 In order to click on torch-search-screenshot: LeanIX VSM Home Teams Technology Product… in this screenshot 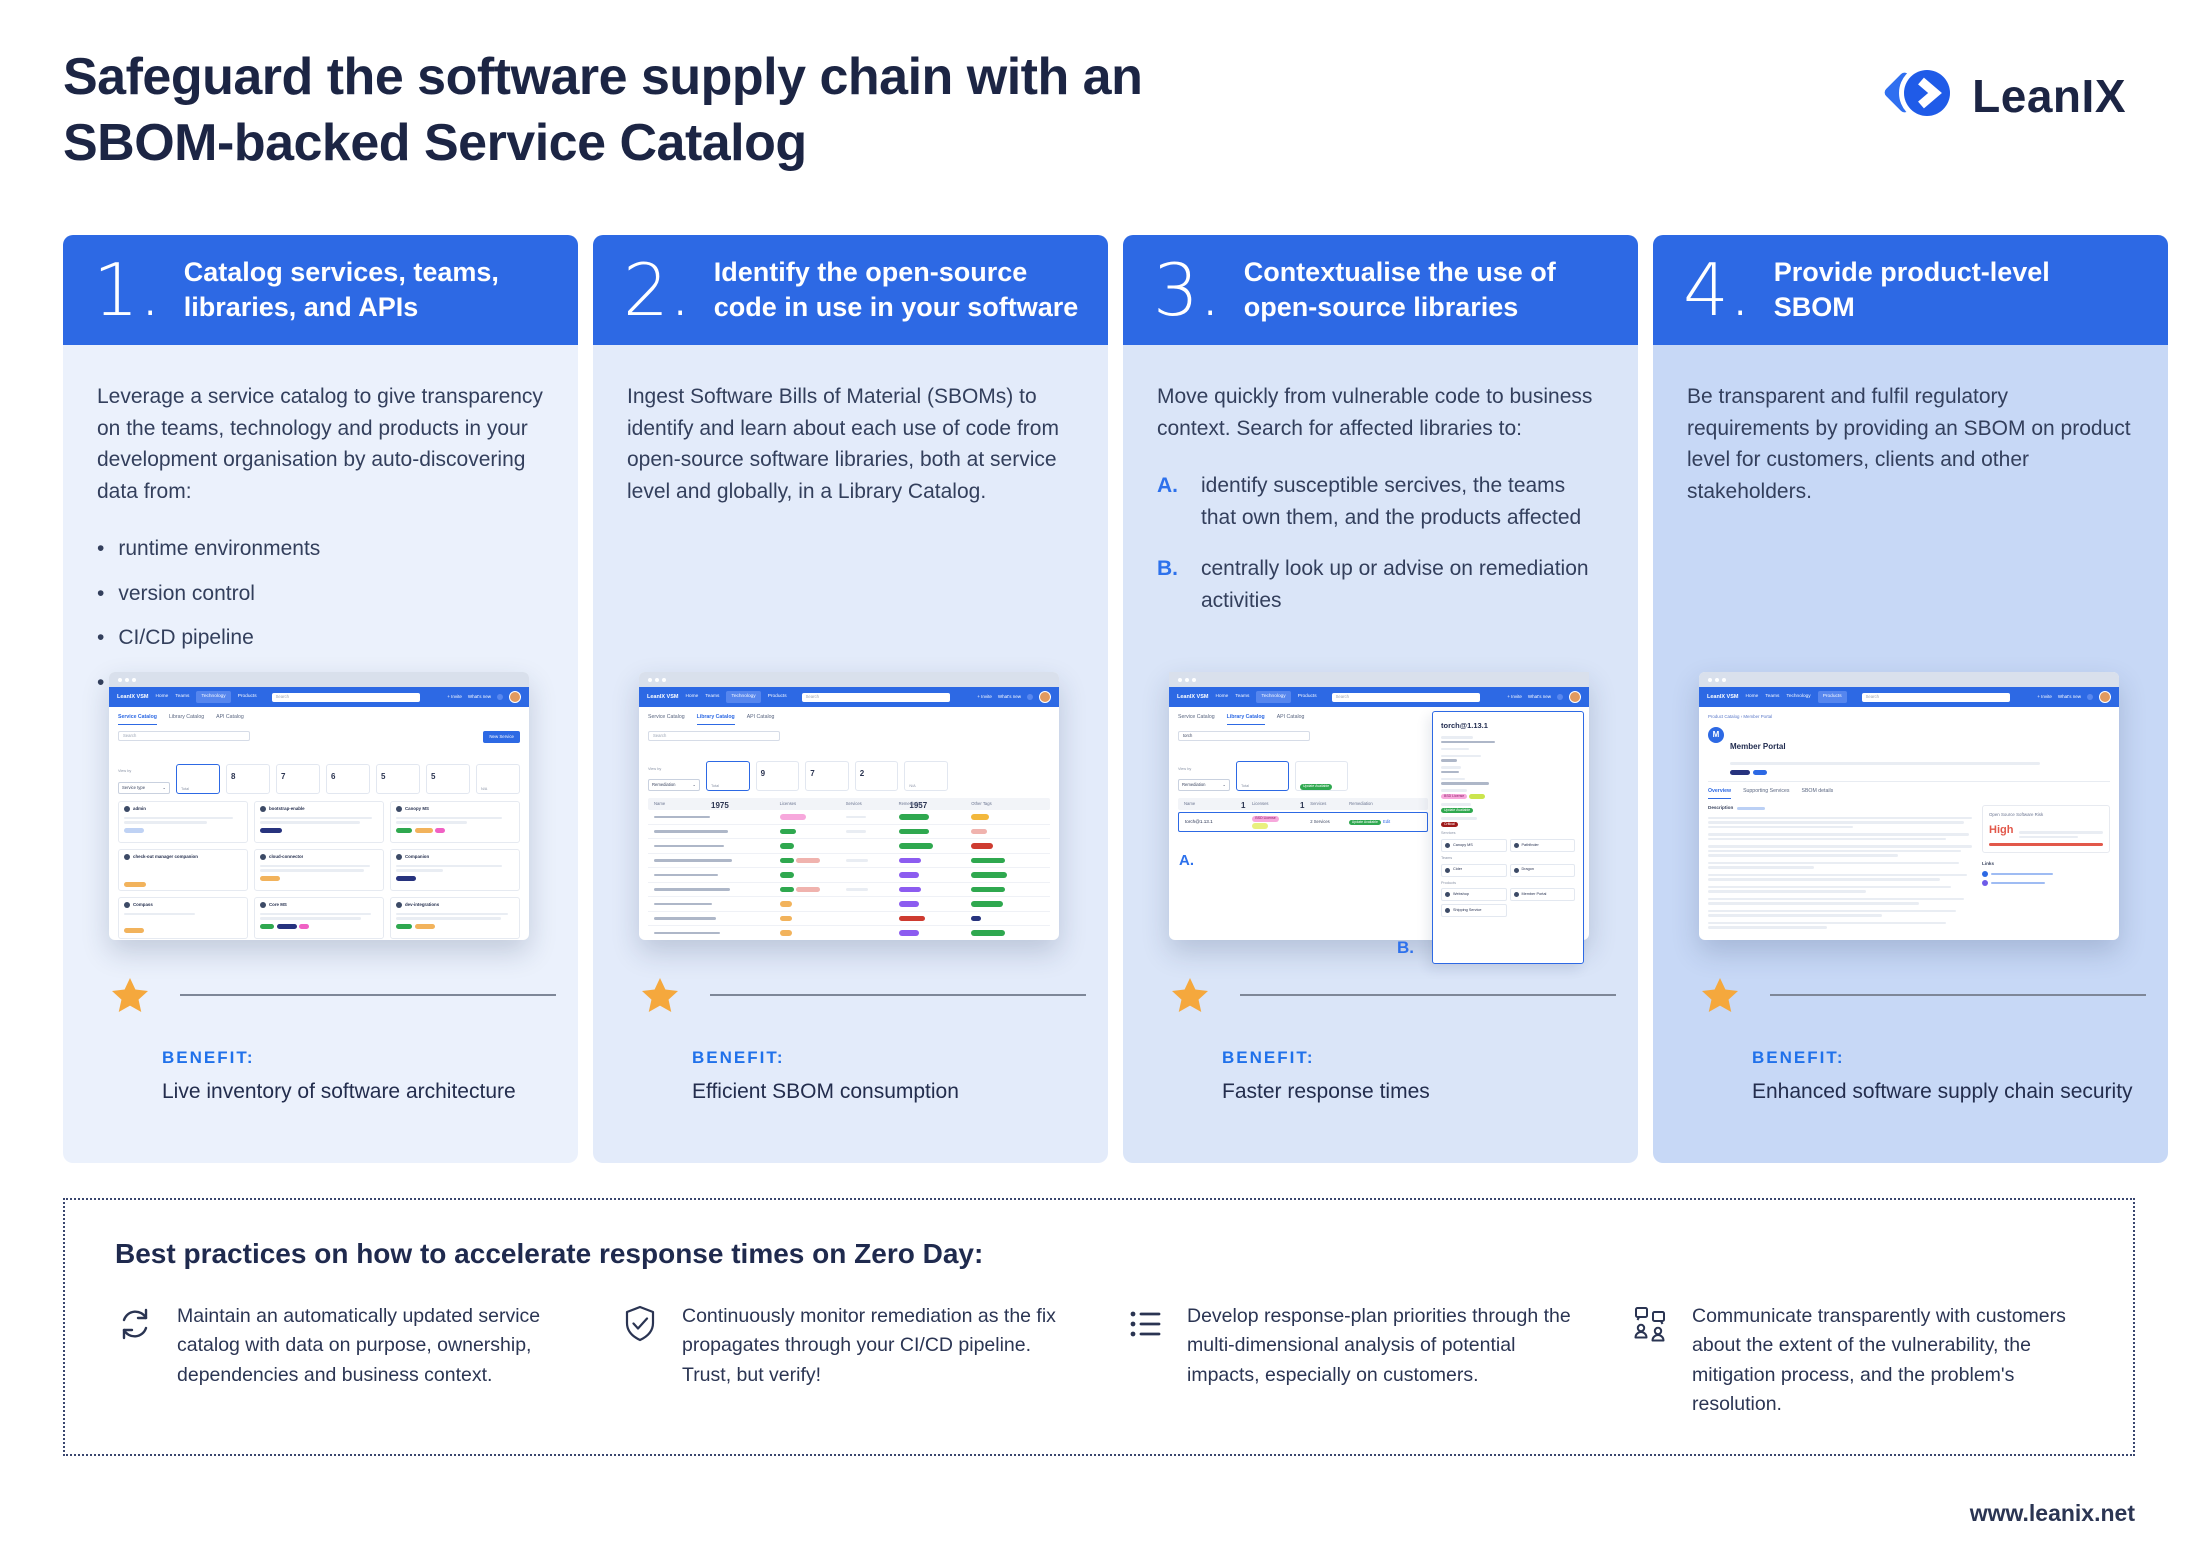, I will do `click(1379, 818)`.